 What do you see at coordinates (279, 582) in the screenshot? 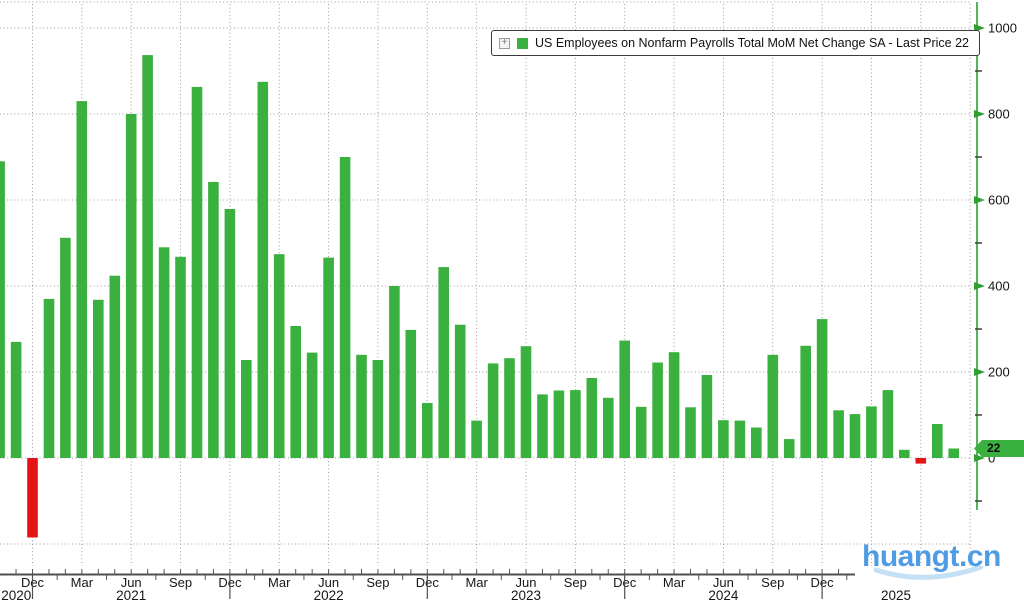
I see `x-quarter-label-2022-03: Mar` at bounding box center [279, 582].